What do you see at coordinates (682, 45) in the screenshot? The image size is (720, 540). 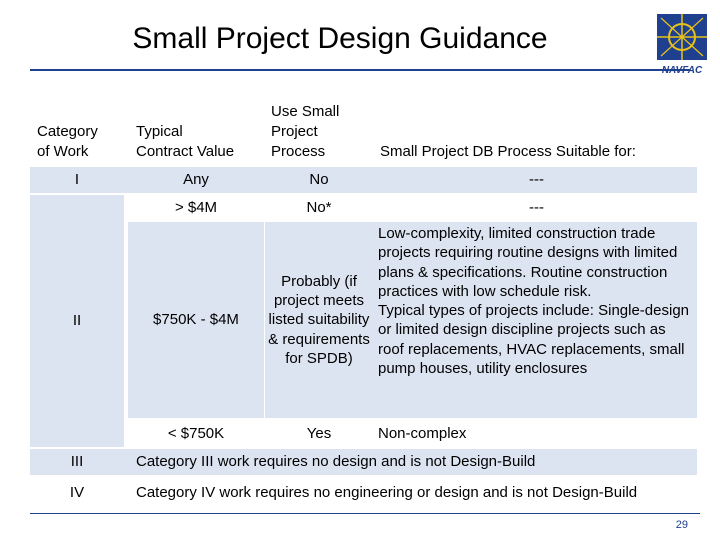 I see `navfac-logo-icon: NAVFAC` at bounding box center [682, 45].